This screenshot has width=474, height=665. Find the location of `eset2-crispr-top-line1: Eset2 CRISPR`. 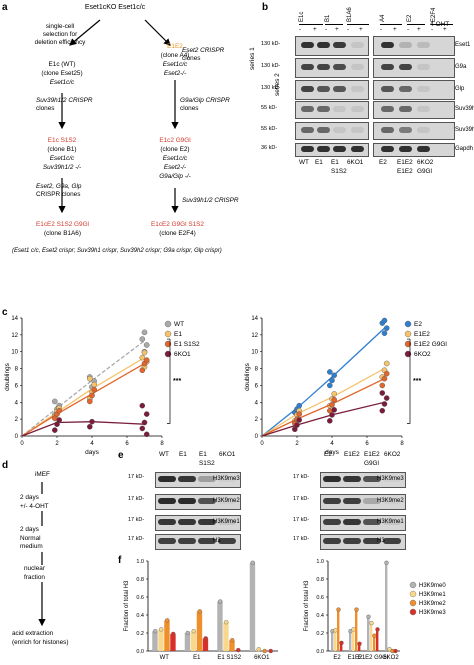

eset2-crispr-top-line1: Eset2 CRISPR is located at coordinates (203, 50).